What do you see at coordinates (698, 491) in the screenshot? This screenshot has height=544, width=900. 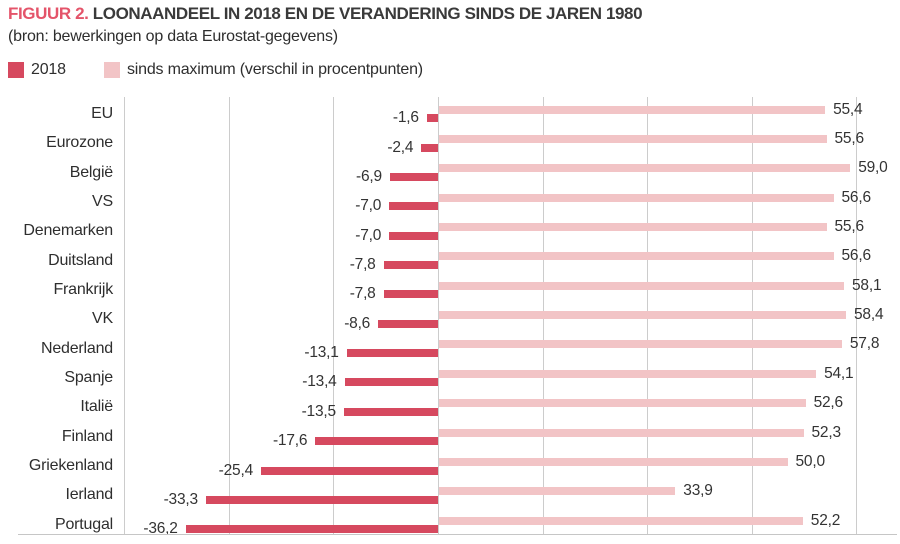 I see `value-label-sinds-maximum: 33,9` at bounding box center [698, 491].